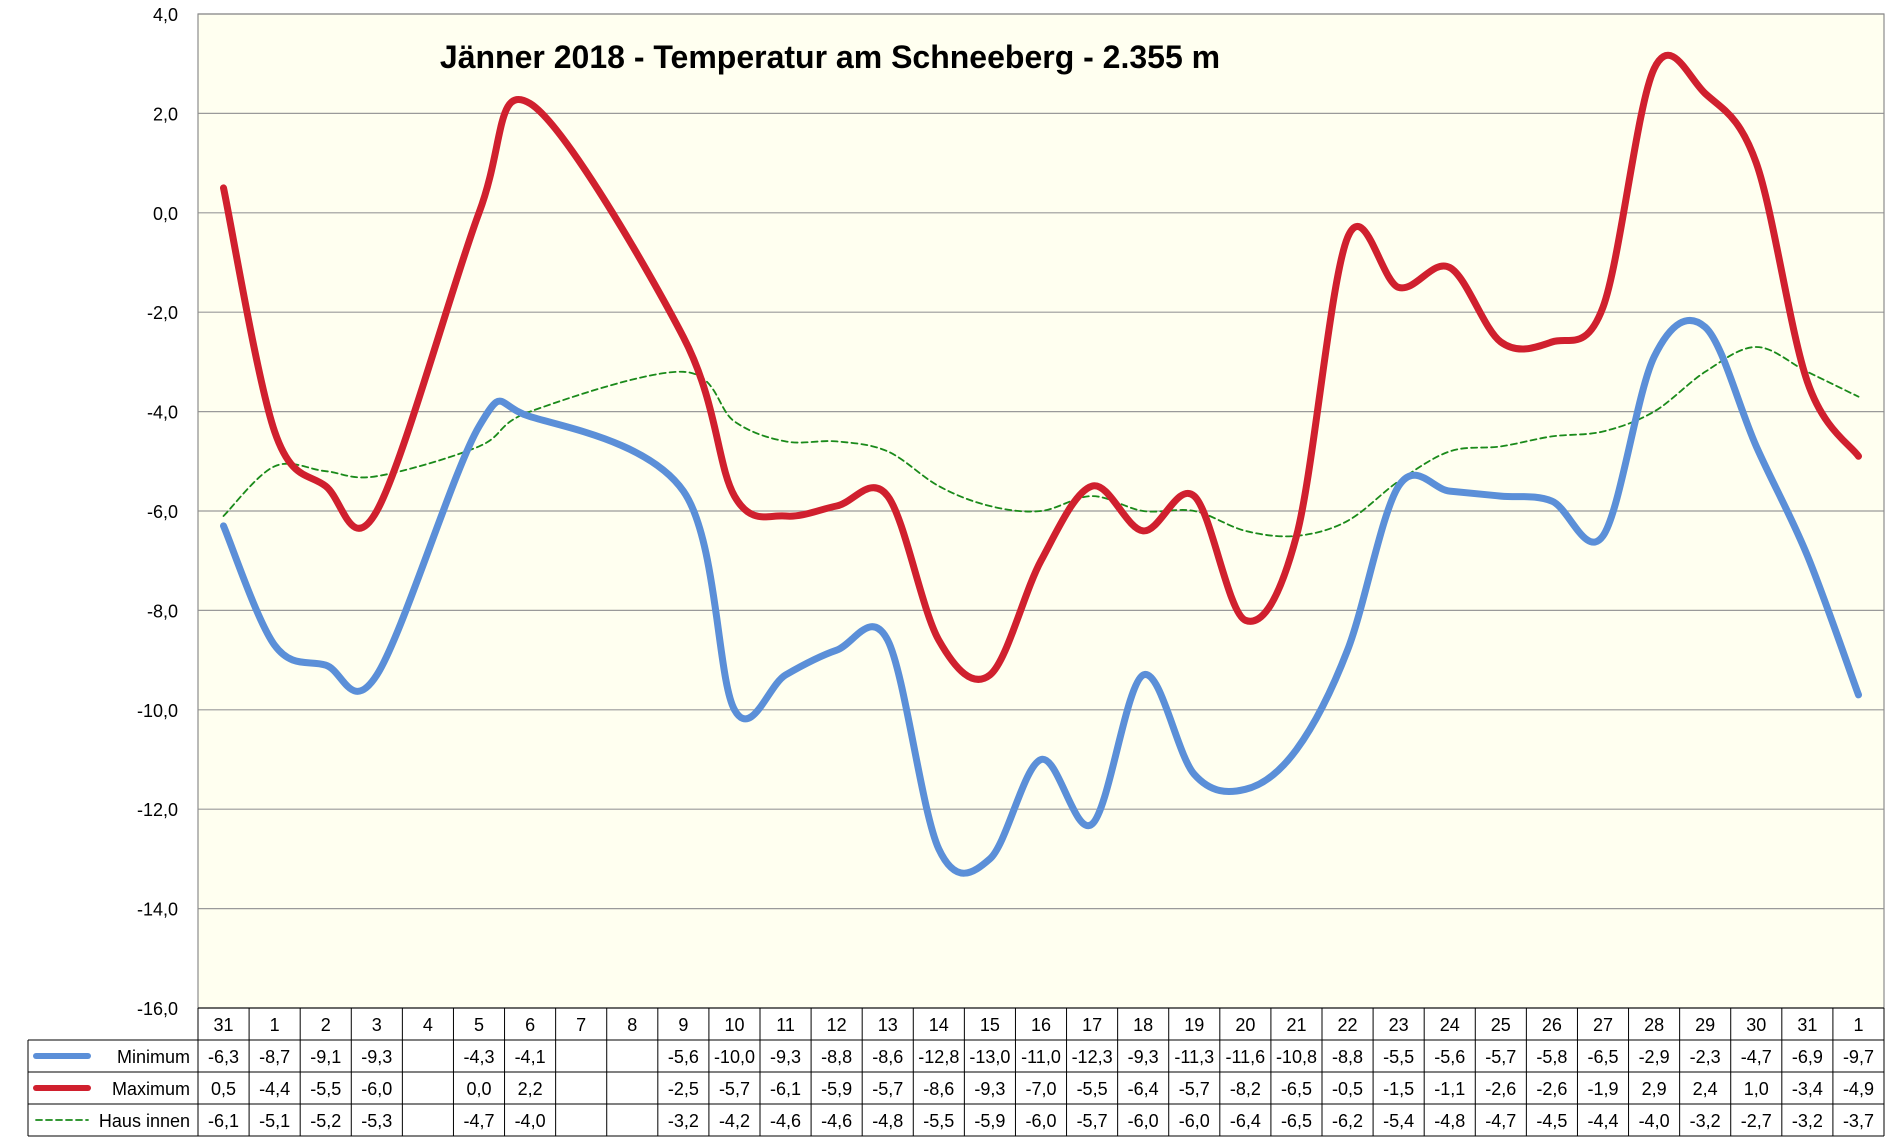  What do you see at coordinates (157, 910) in the screenshot?
I see `y-tick-label: -14,0` at bounding box center [157, 910].